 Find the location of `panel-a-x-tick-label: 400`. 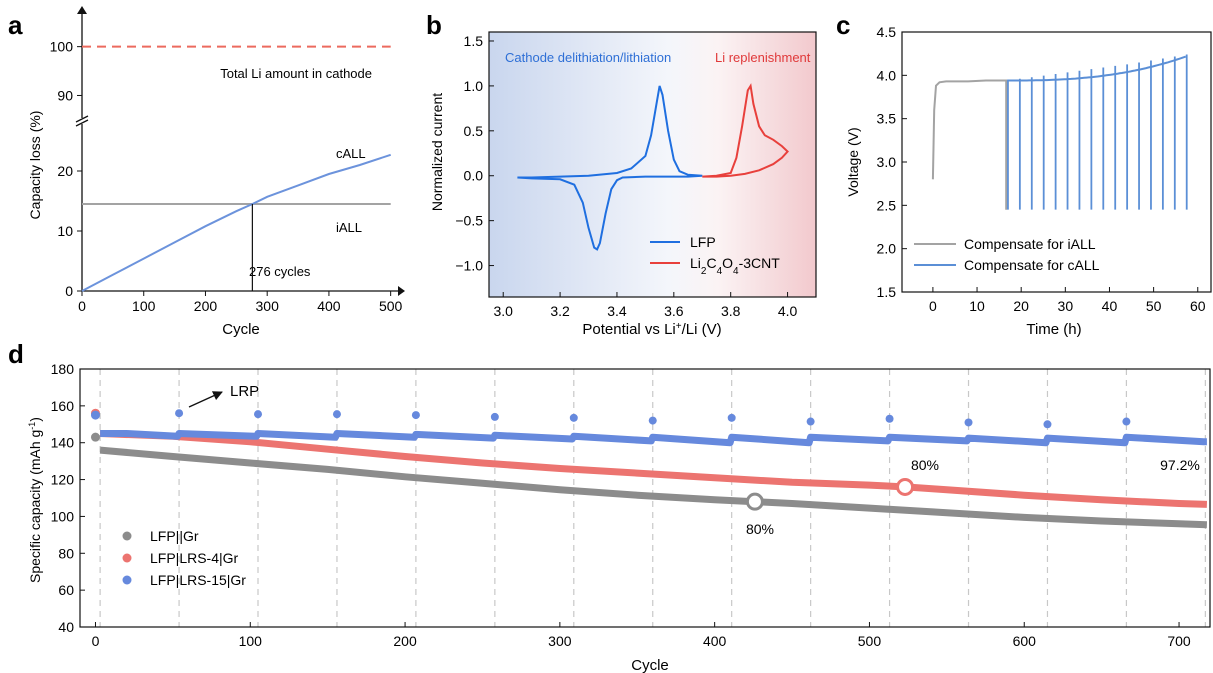

panel-a-x-tick-label: 400 is located at coordinates (329, 306).